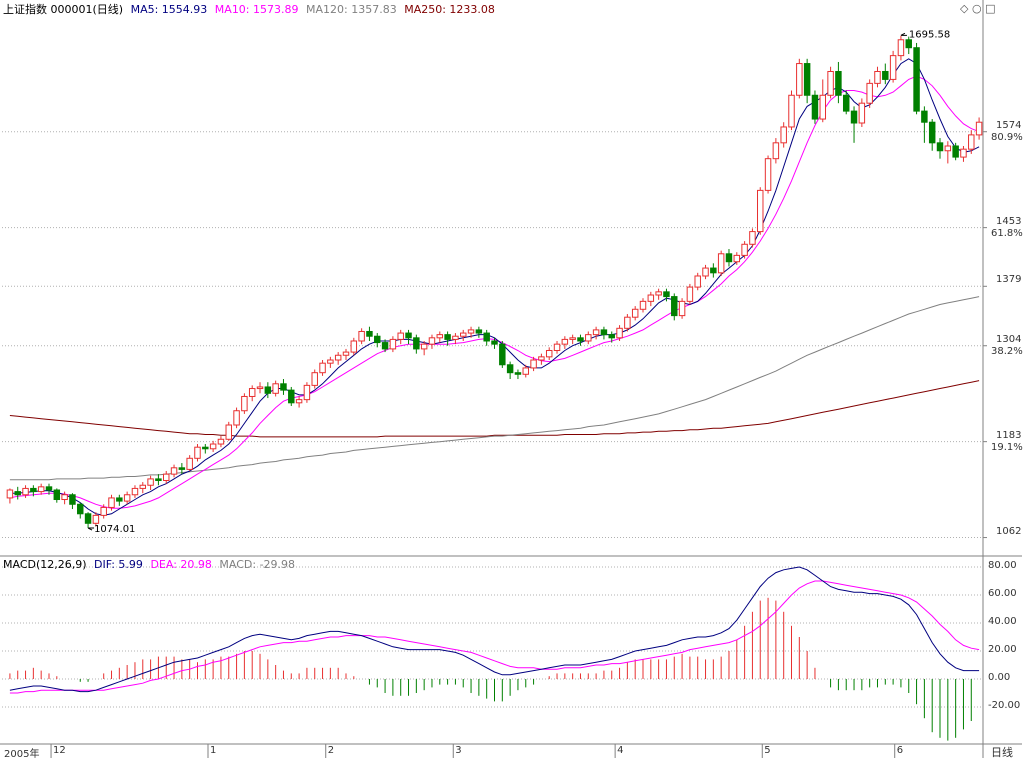  Describe the element at coordinates (213, 750) in the screenshot. I see `time-label: 1` at that location.